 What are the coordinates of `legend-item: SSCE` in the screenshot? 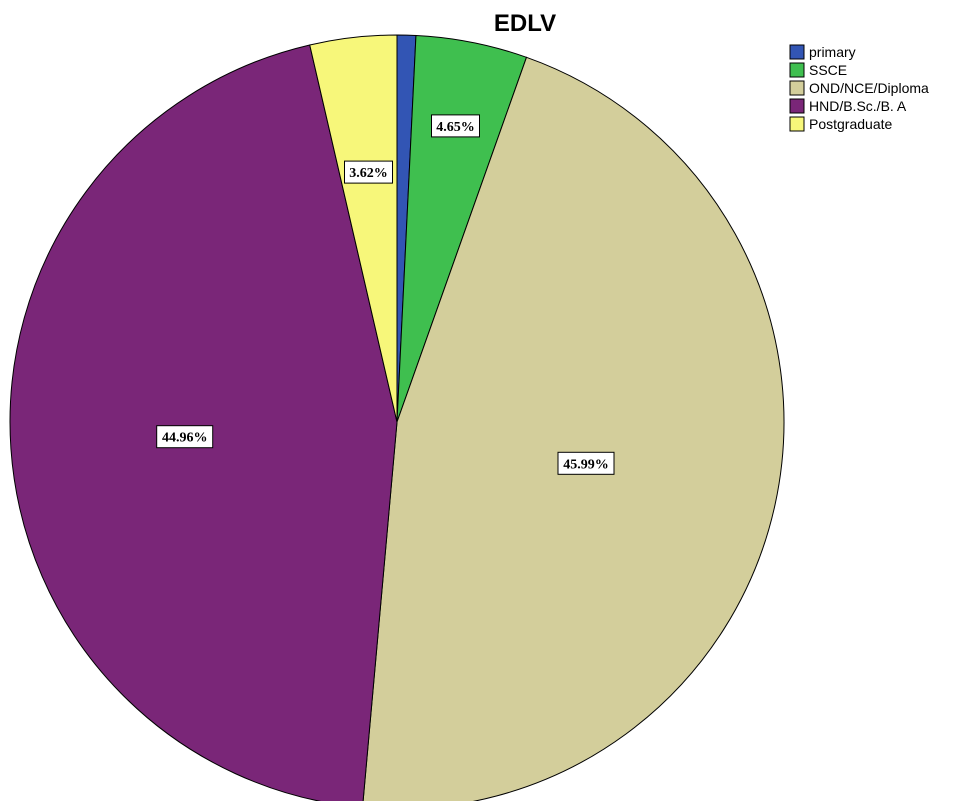 It's located at (818, 70).